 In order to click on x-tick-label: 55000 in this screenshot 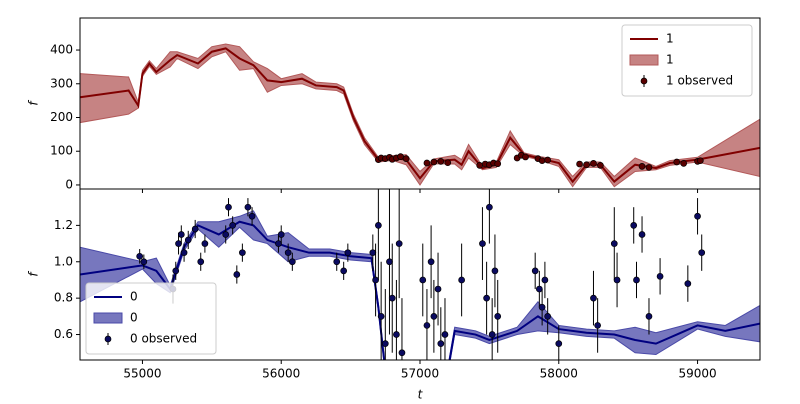, I will do `click(142, 374)`.